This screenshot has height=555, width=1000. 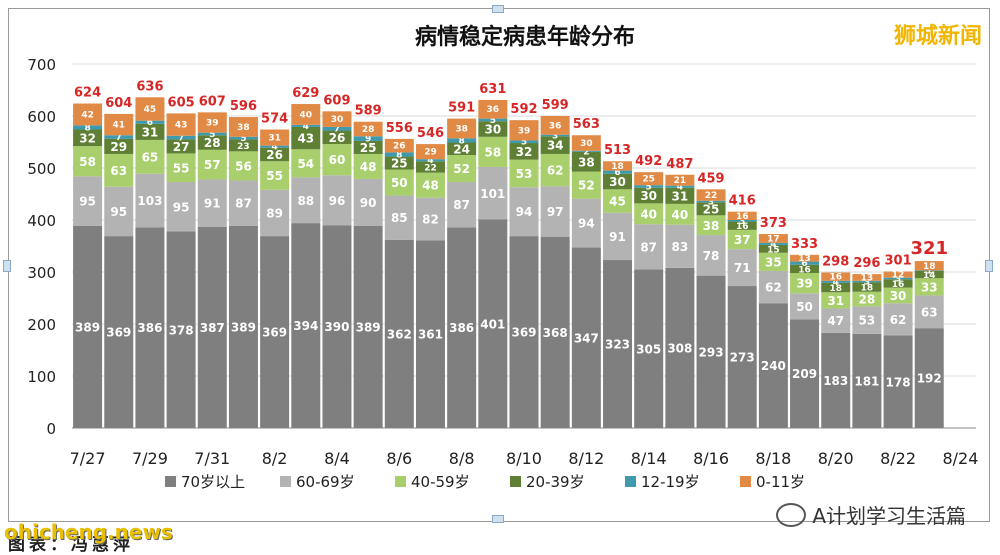 What do you see at coordinates (41, 221) in the screenshot?
I see `y-tick-label: 400` at bounding box center [41, 221].